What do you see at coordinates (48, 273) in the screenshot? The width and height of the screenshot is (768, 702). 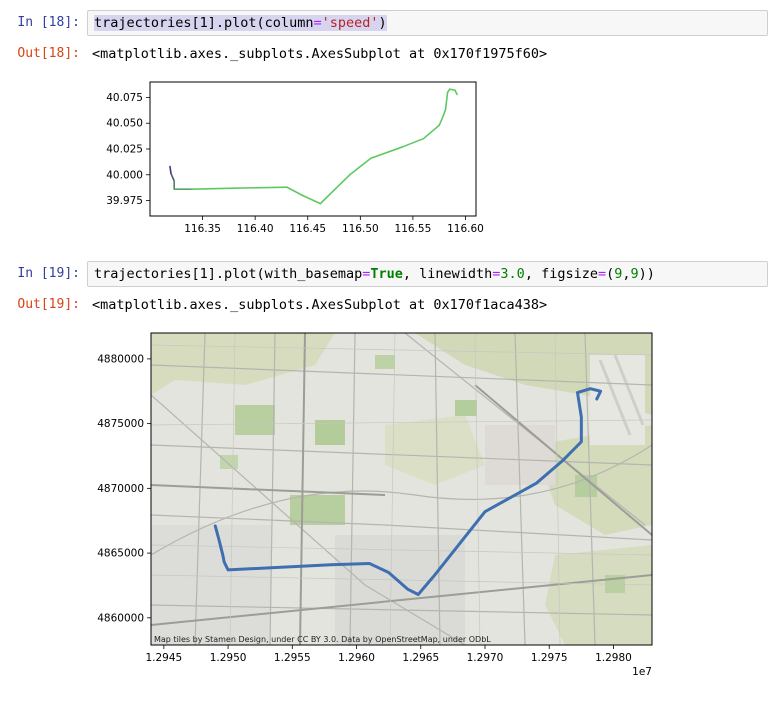 I see `input-prompt-19: In [19]:` at bounding box center [48, 273].